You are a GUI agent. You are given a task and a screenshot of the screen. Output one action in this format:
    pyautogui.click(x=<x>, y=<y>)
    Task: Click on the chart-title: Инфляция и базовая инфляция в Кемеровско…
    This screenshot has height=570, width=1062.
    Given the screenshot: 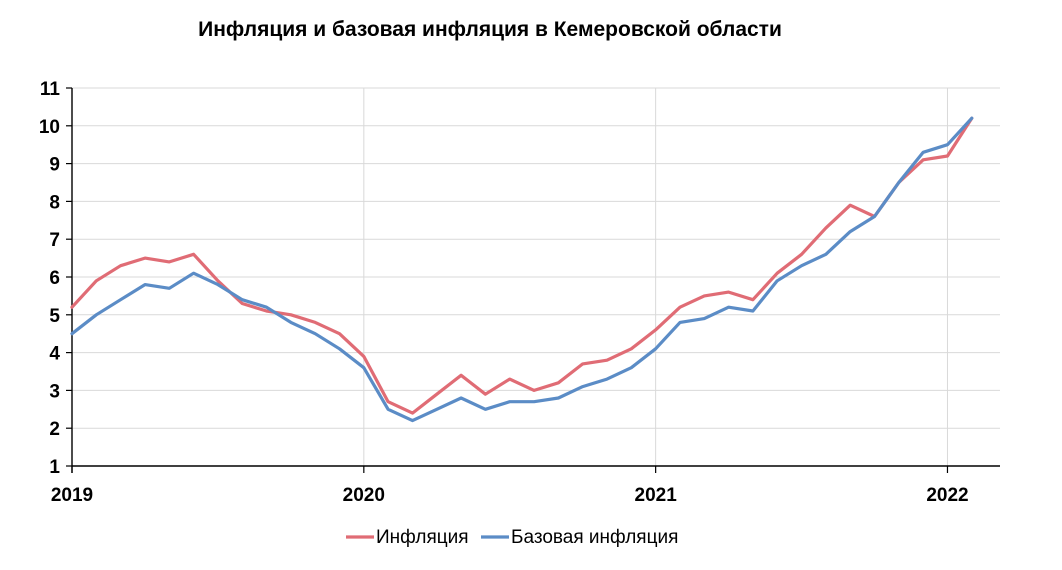 What is the action you would take?
    pyautogui.click(x=490, y=29)
    